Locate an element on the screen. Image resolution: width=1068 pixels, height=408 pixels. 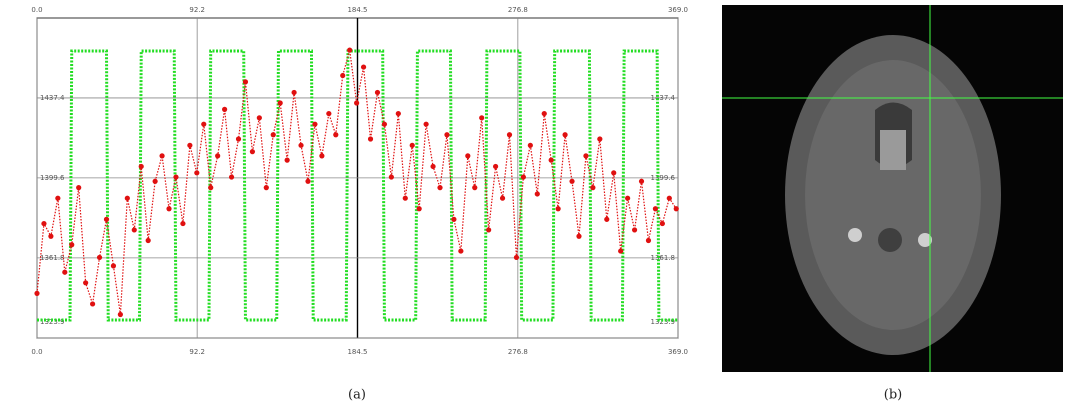
caption: (b) is located at coordinates (893, 395).